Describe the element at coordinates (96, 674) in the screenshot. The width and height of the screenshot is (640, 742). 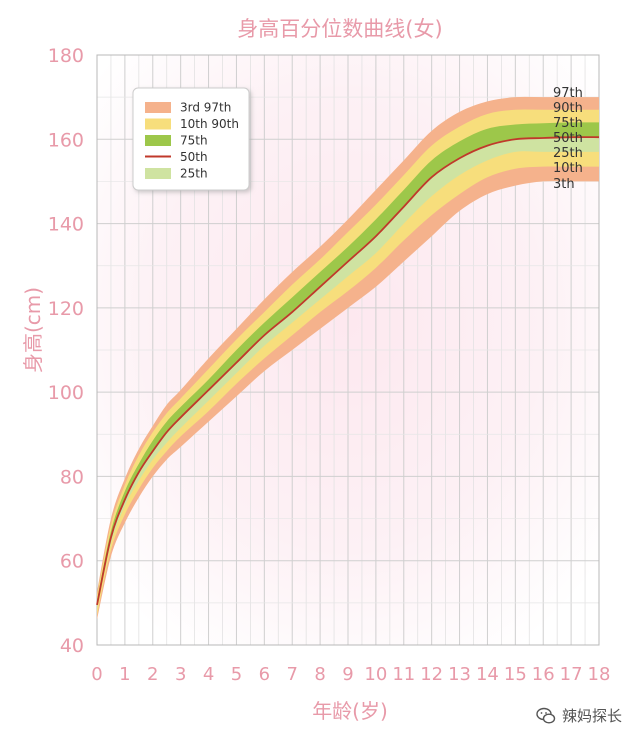
I see `x-tick-label: 0` at that location.